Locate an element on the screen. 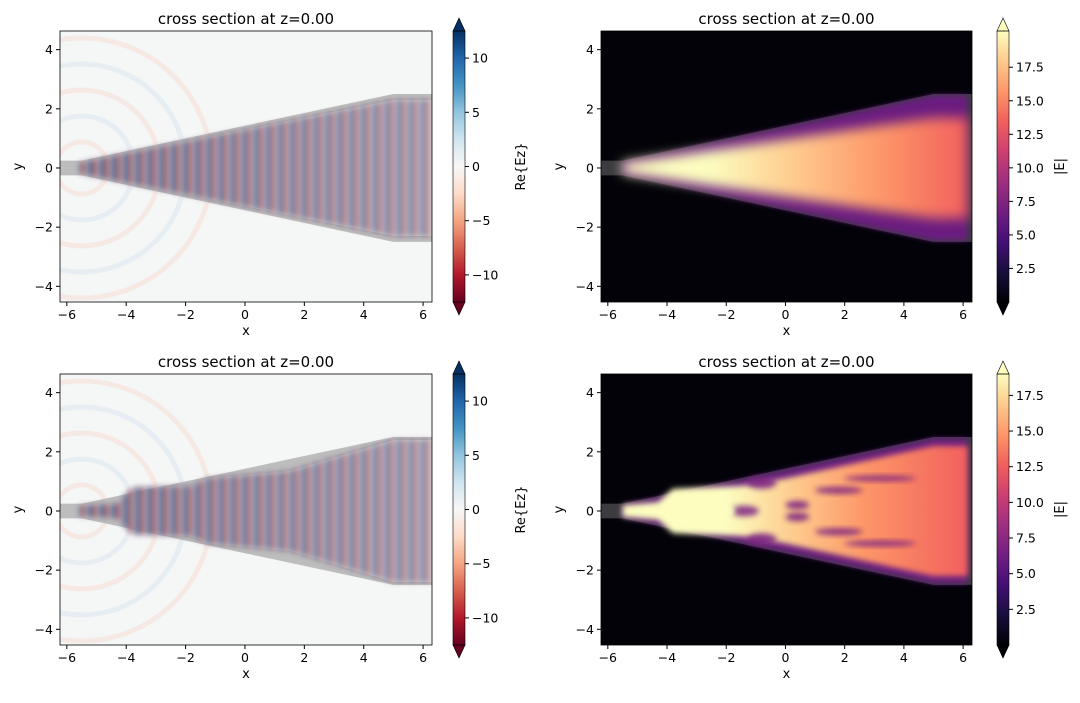 The image size is (1080, 703). colorbar-tick-label: 10 is located at coordinates (480, 58).